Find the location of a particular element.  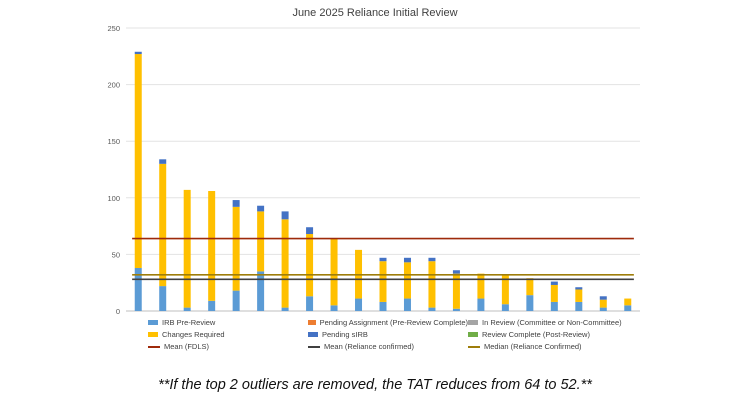

y-tick-label: 200 is located at coordinates (113, 85).